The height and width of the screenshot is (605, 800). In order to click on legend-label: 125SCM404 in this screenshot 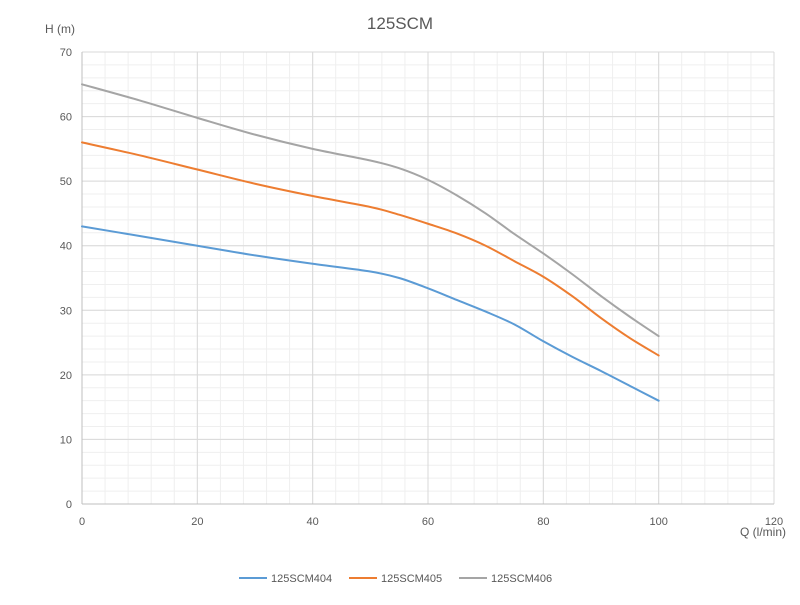, I will do `click(301, 579)`.